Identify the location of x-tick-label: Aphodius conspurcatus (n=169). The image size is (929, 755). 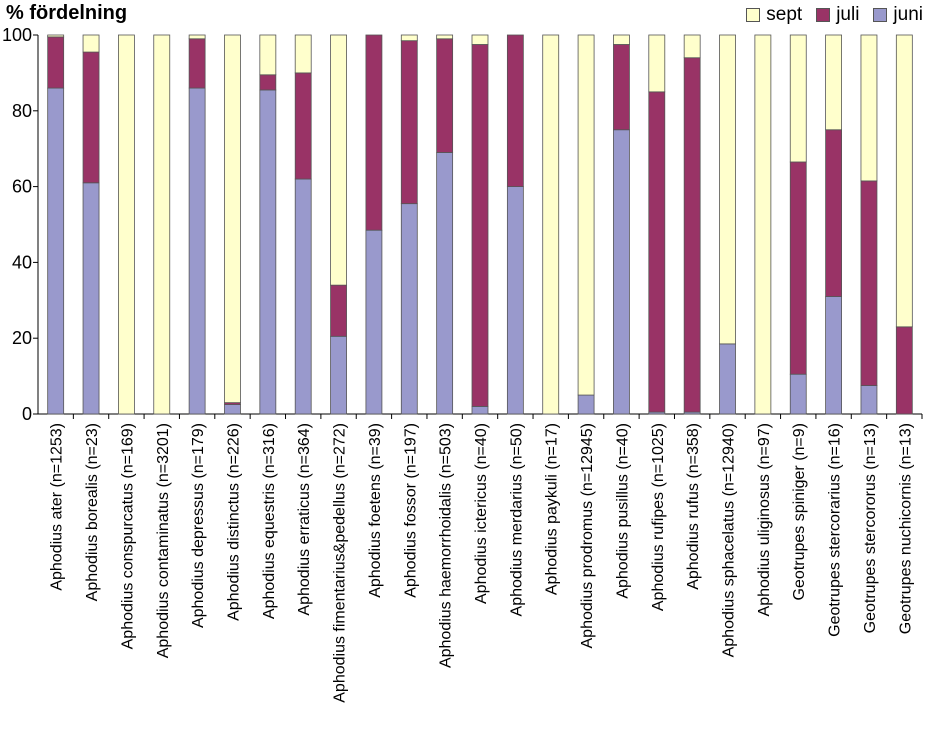
(127, 536).